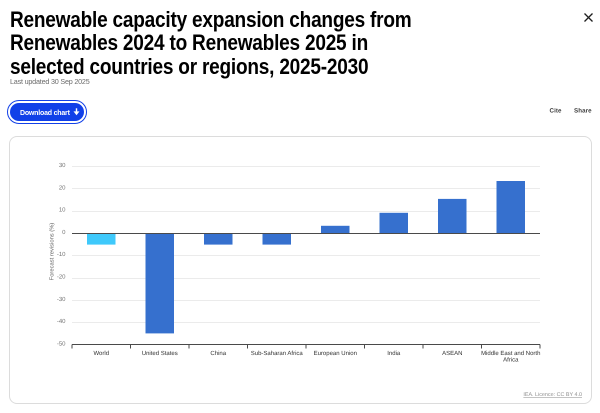 Image resolution: width=600 pixels, height=413 pixels. I want to click on svg-text: ASEAN, so click(452, 353).